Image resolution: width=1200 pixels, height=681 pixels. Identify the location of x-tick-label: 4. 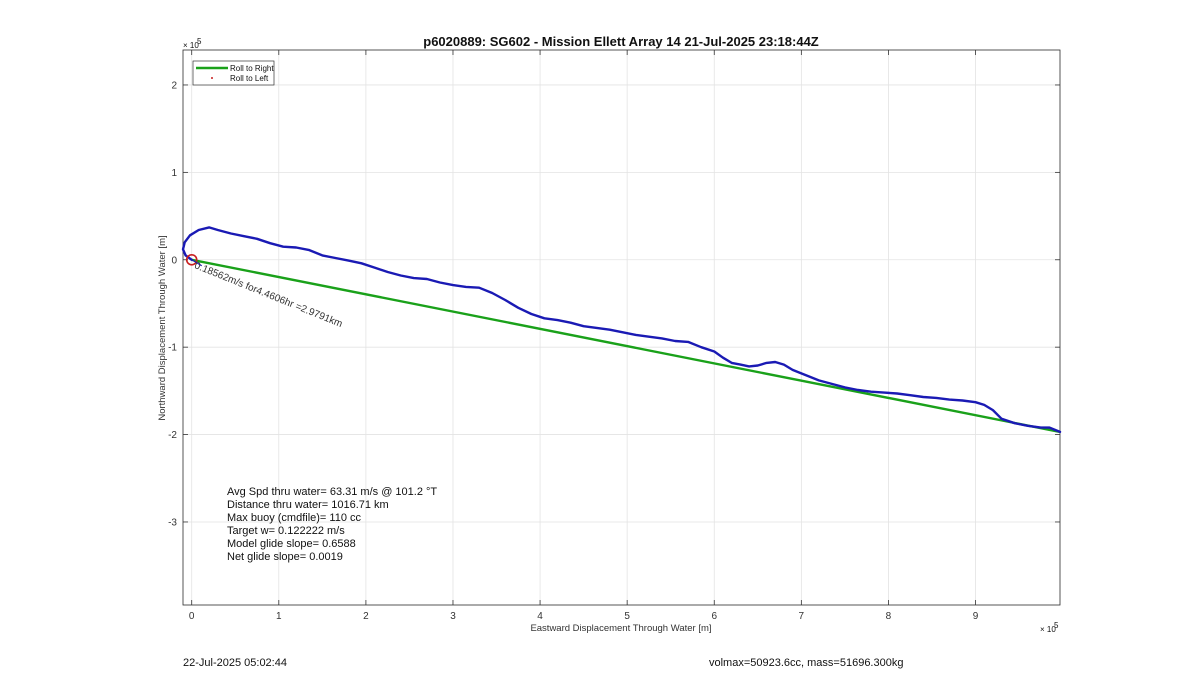
(540, 616).